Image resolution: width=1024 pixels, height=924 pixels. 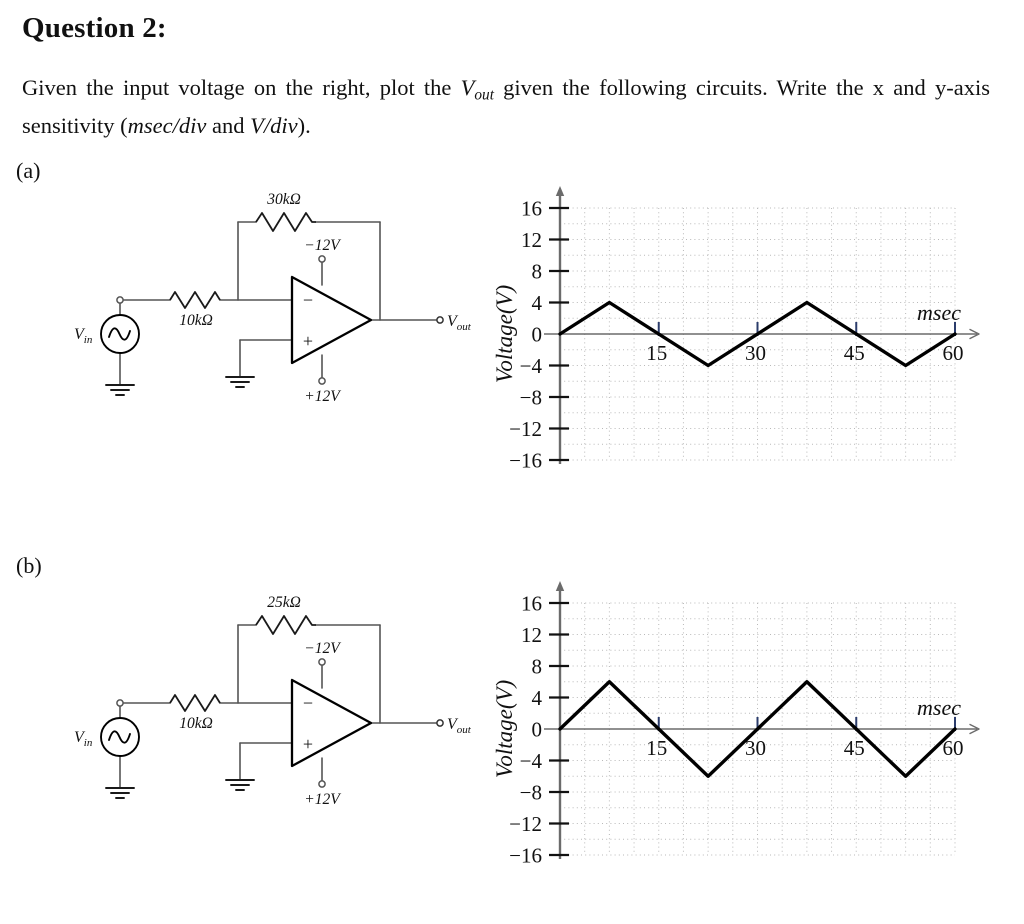 I want to click on y-sensitivity-units: V/div, so click(x=274, y=126).